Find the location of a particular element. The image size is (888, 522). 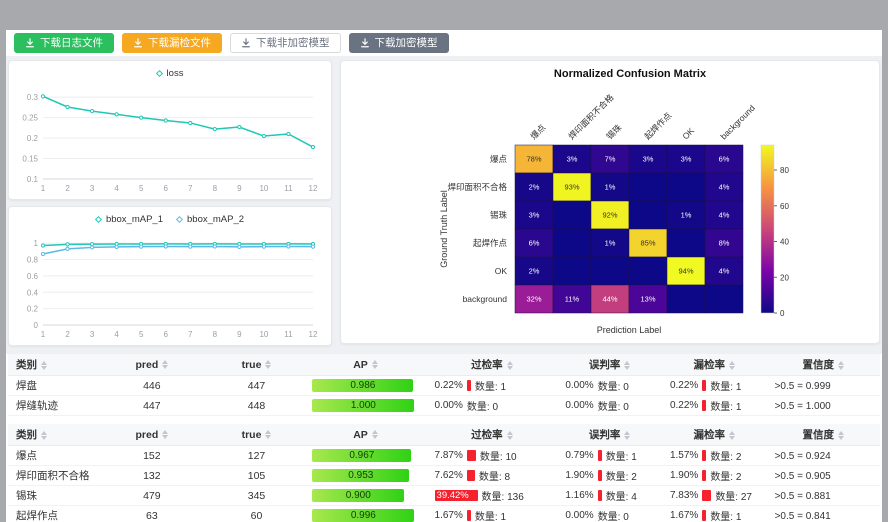

class-label: 焊盘 is located at coordinates (52, 385).